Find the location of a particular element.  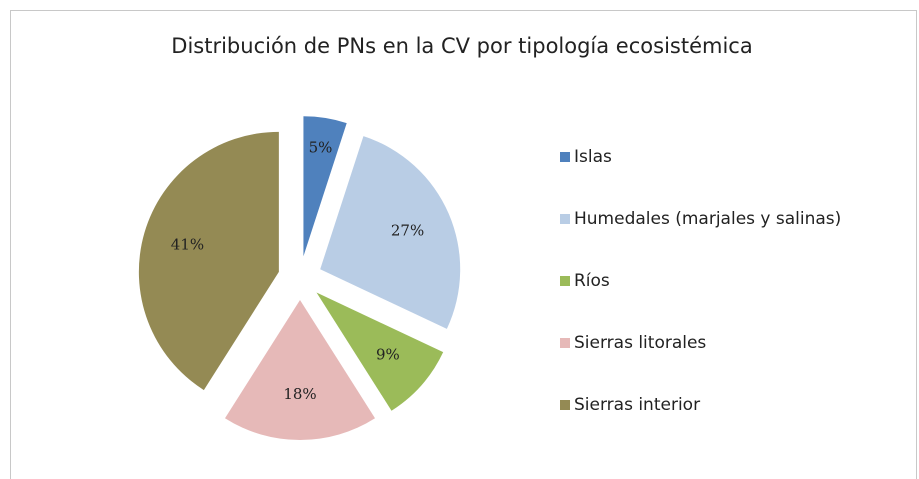

data-label: 41% is located at coordinates (187, 244).